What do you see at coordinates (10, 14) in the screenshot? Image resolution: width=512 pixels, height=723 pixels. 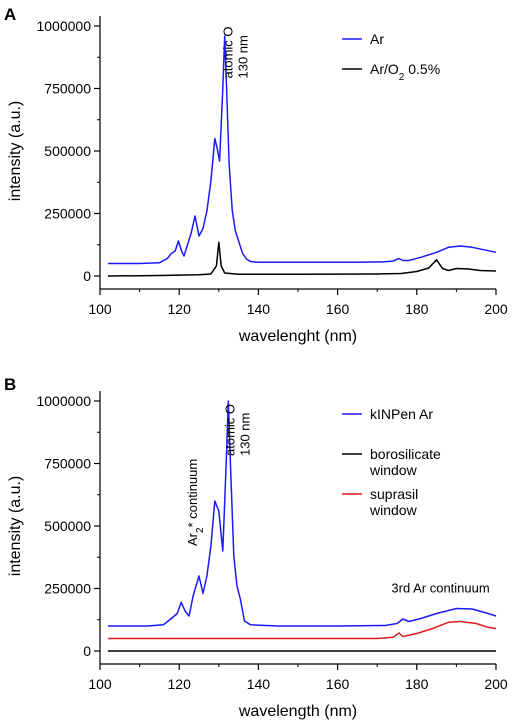 I see `panel-label: A` at bounding box center [10, 14].